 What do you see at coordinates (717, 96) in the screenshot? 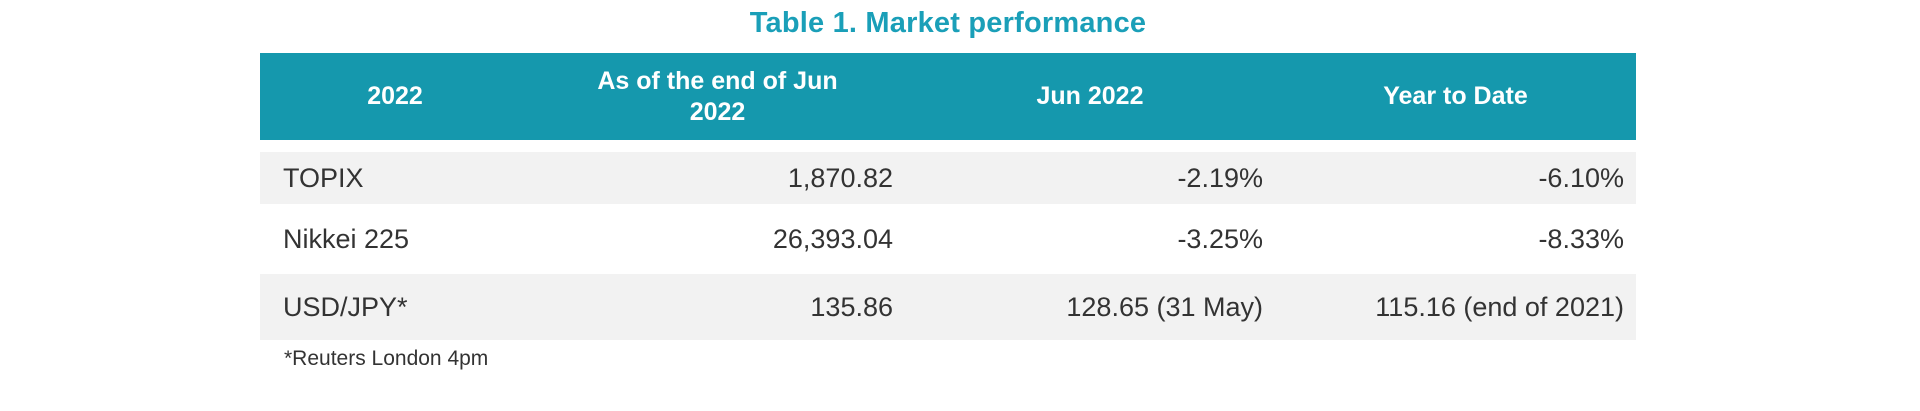
I see `column-header-end-of-jun-2022-label: As of the end of Jun 2022` at bounding box center [717, 96].